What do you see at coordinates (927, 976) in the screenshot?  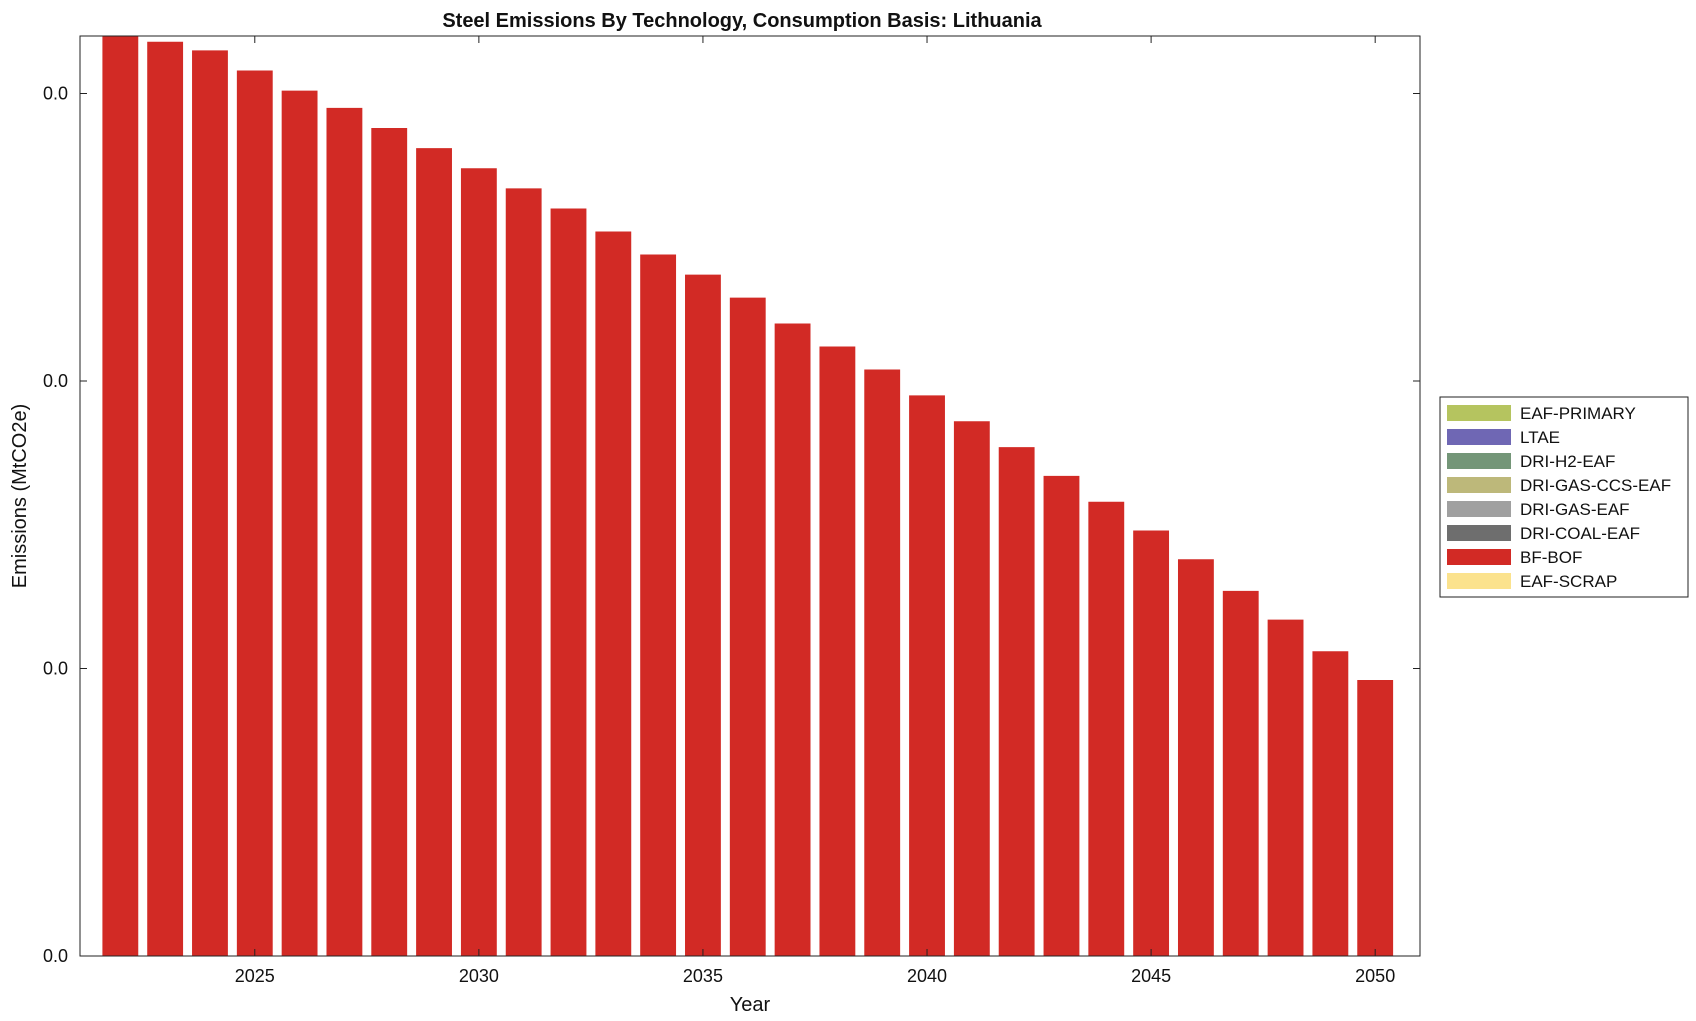 I see `x-tick-label: 2040` at bounding box center [927, 976].